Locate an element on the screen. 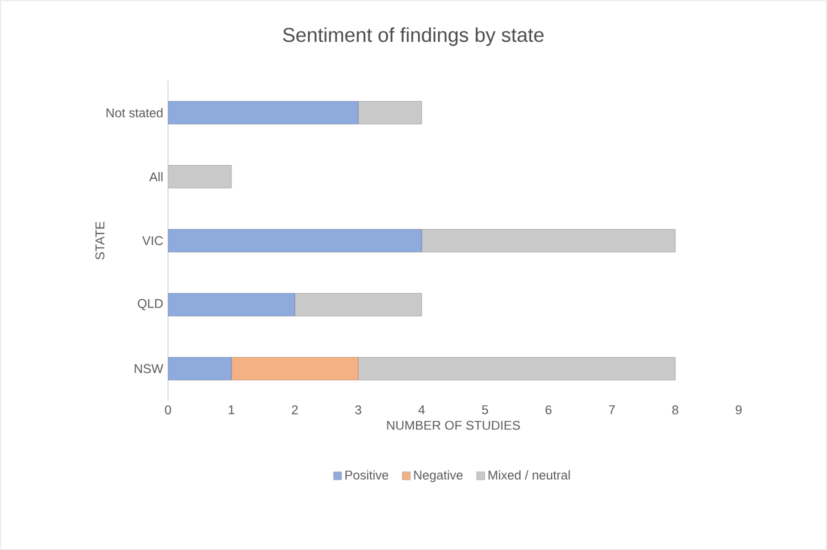  legend-label: Negative is located at coordinates (438, 476).